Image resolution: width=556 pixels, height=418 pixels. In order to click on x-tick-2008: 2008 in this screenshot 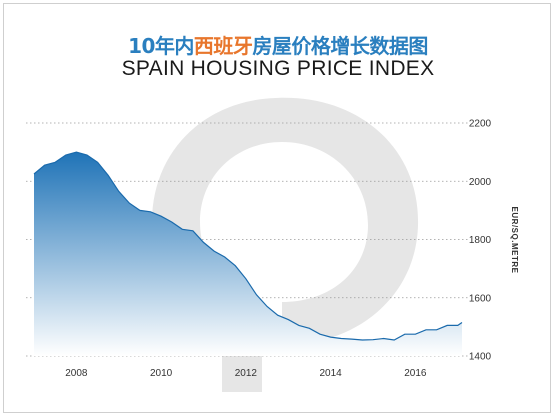, I will do `click(76, 373)`.